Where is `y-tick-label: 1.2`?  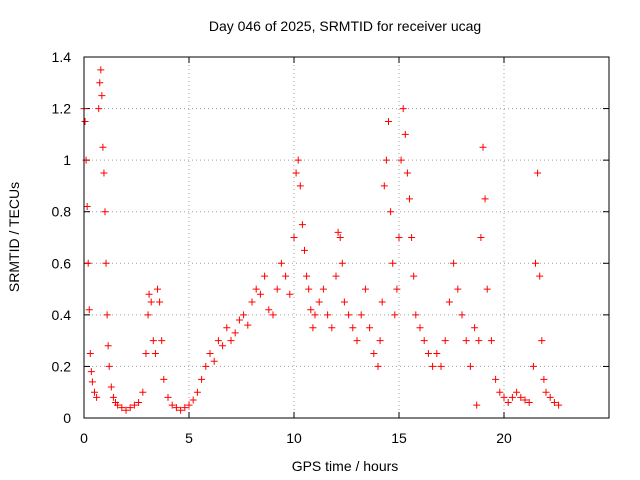
y-tick-label: 1.2 is located at coordinates (62, 109).